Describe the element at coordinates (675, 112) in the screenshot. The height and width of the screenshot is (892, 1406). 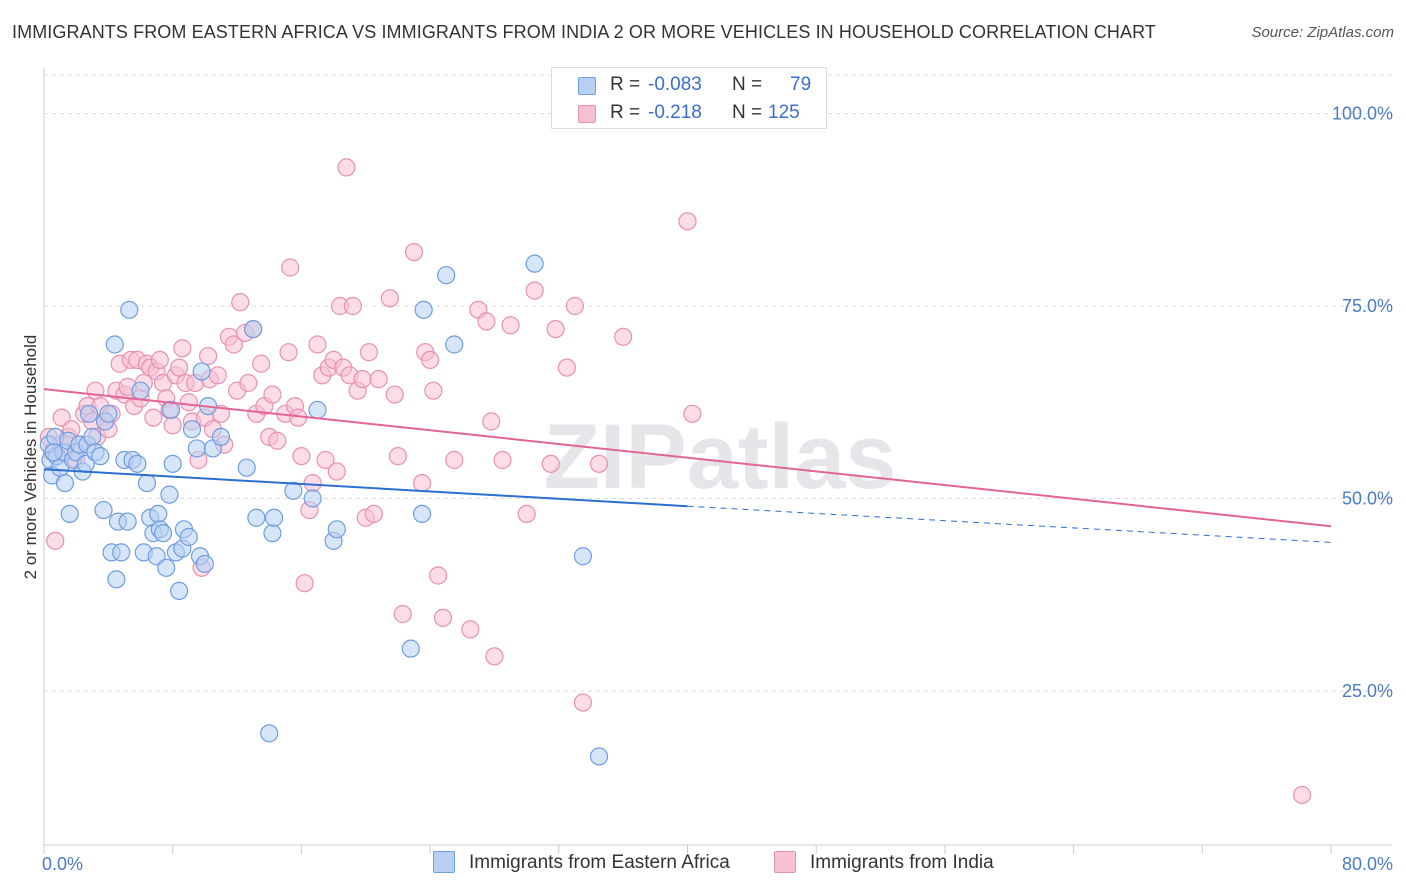
I see `legend-r-value: -0.218` at that location.